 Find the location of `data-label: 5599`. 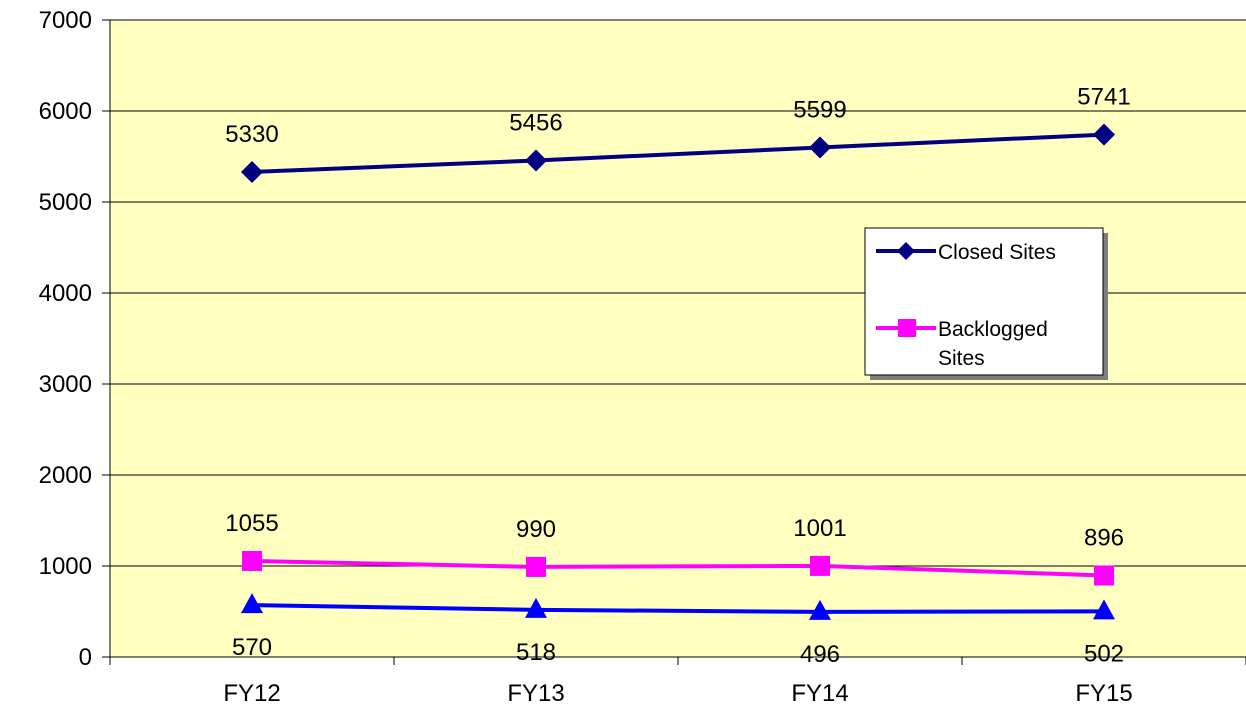

data-label: 5599 is located at coordinates (819, 109).